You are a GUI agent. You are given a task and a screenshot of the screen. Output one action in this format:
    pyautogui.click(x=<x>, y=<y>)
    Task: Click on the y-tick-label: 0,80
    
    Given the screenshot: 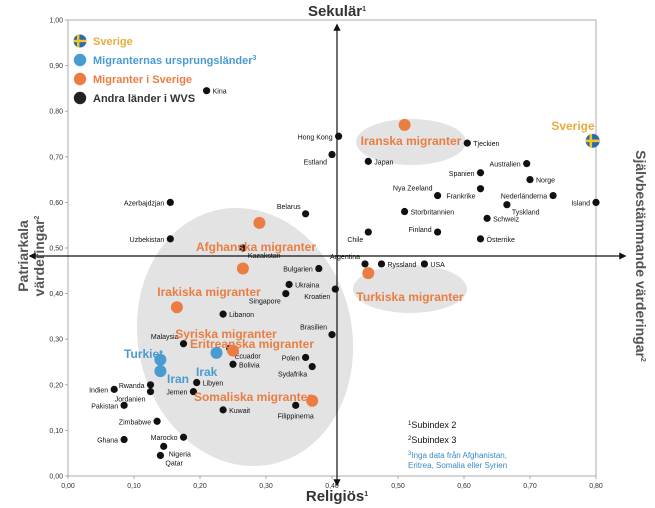 What is the action you would take?
    pyautogui.click(x=56, y=112)
    